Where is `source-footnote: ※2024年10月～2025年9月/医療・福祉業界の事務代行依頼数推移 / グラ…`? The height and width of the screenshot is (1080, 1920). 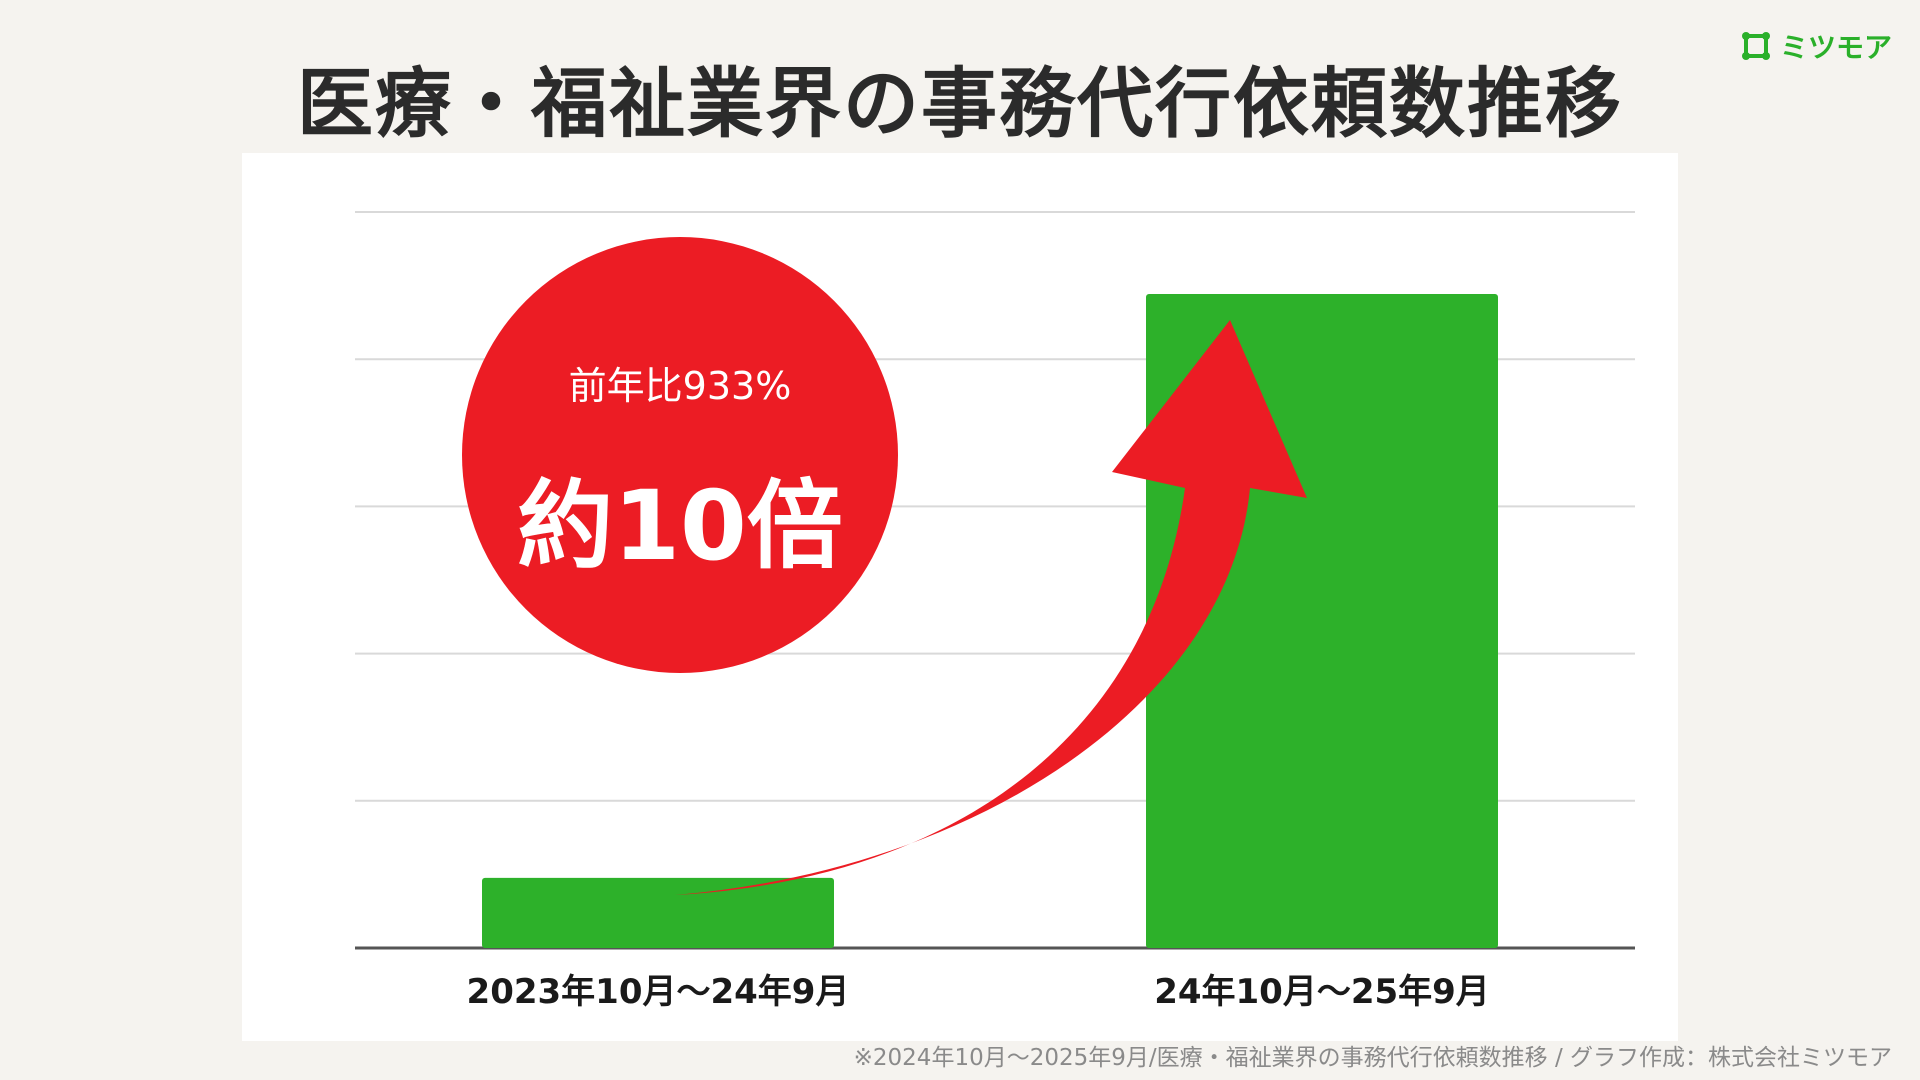 source-footnote: ※2024年10月～2025年9月/医療・福祉業界の事務代行依頼数推移 / グラ… is located at coordinates (1372, 1058).